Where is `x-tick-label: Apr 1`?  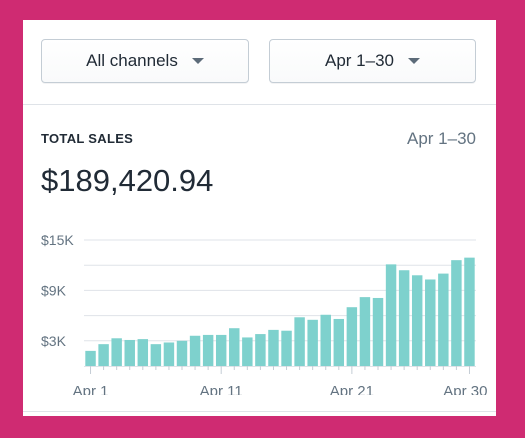 x-tick-label: Apr 1 is located at coordinates (91, 389).